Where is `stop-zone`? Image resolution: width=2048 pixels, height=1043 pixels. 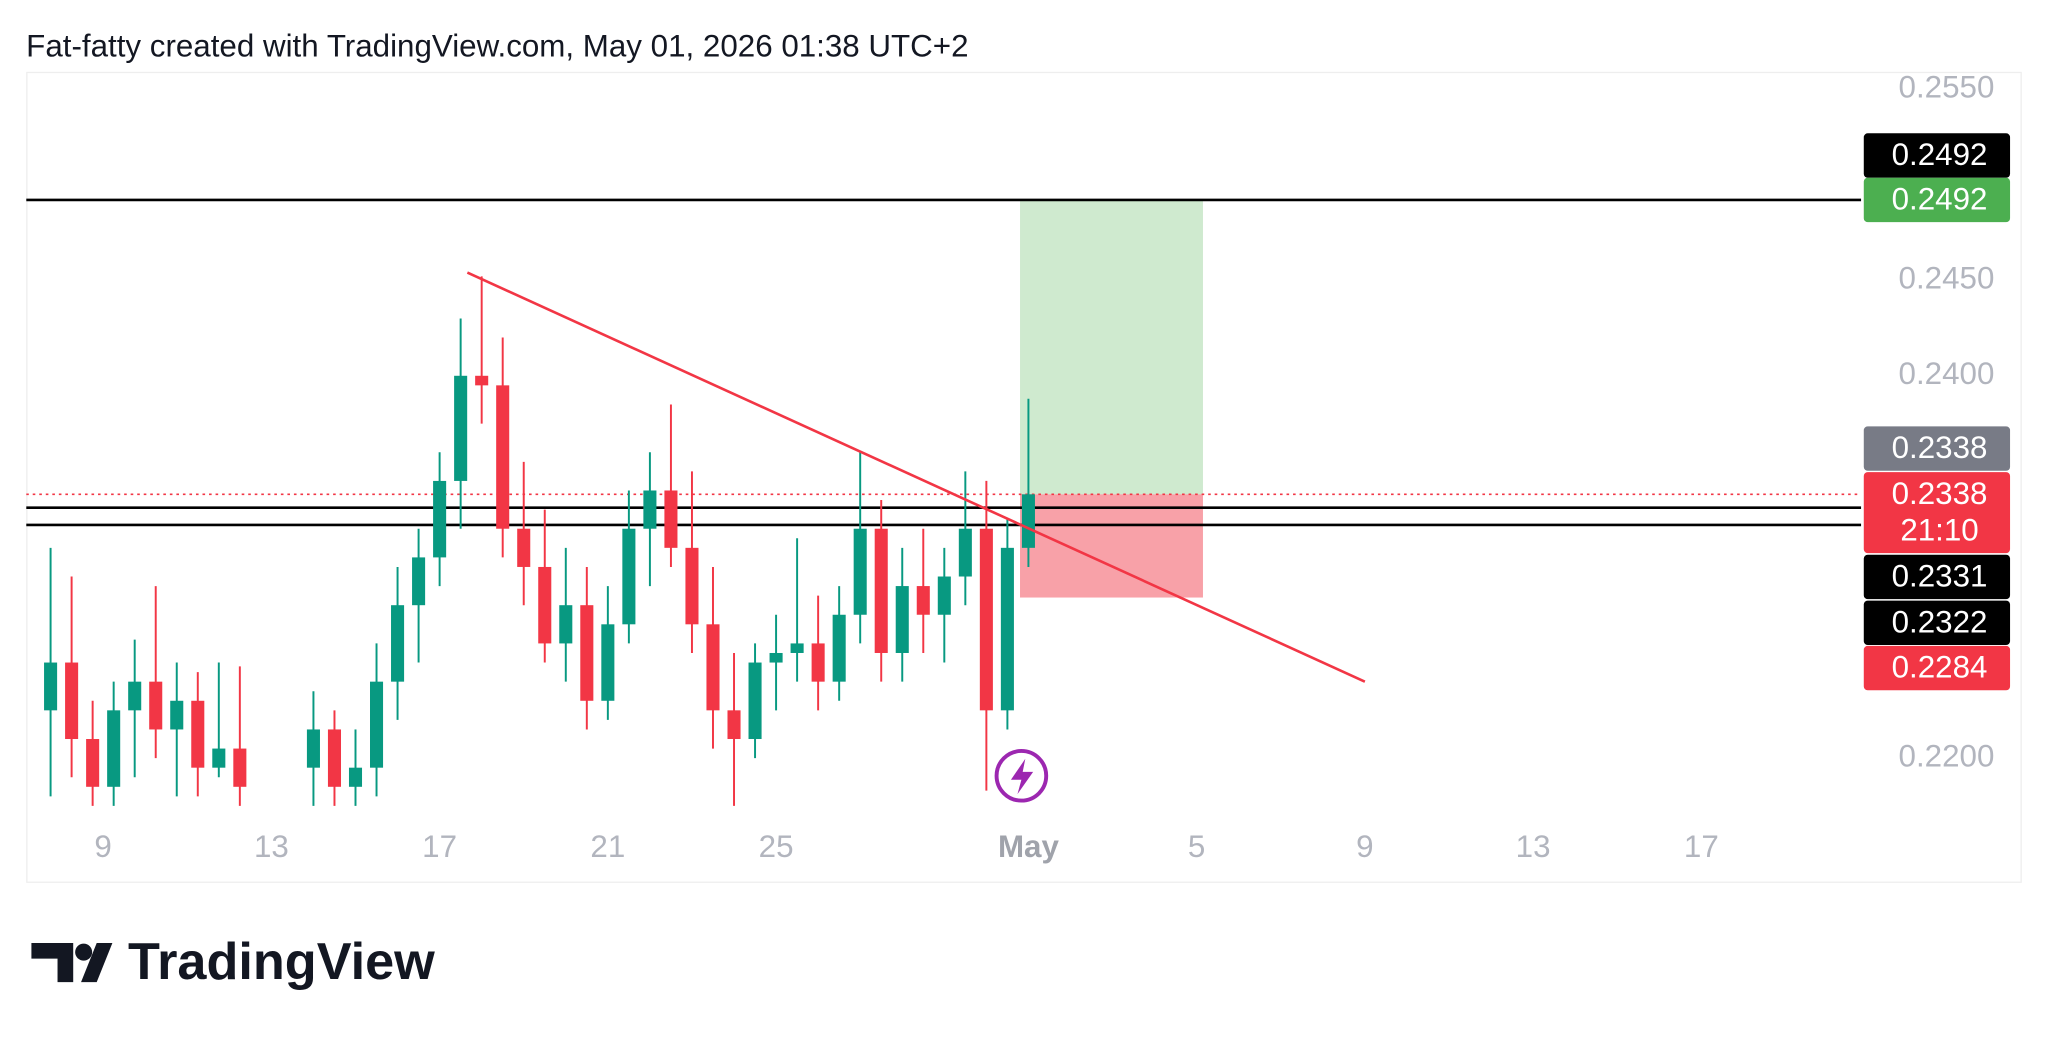
stop-zone is located at coordinates (1111, 546).